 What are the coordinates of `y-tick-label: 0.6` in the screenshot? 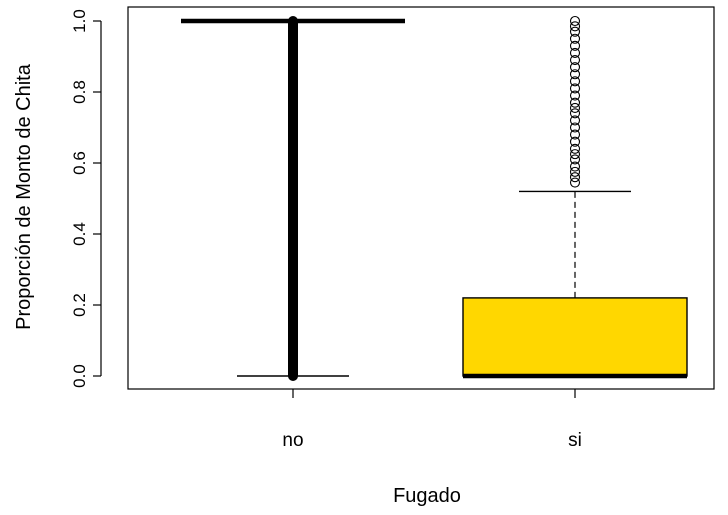 It's located at (79, 163).